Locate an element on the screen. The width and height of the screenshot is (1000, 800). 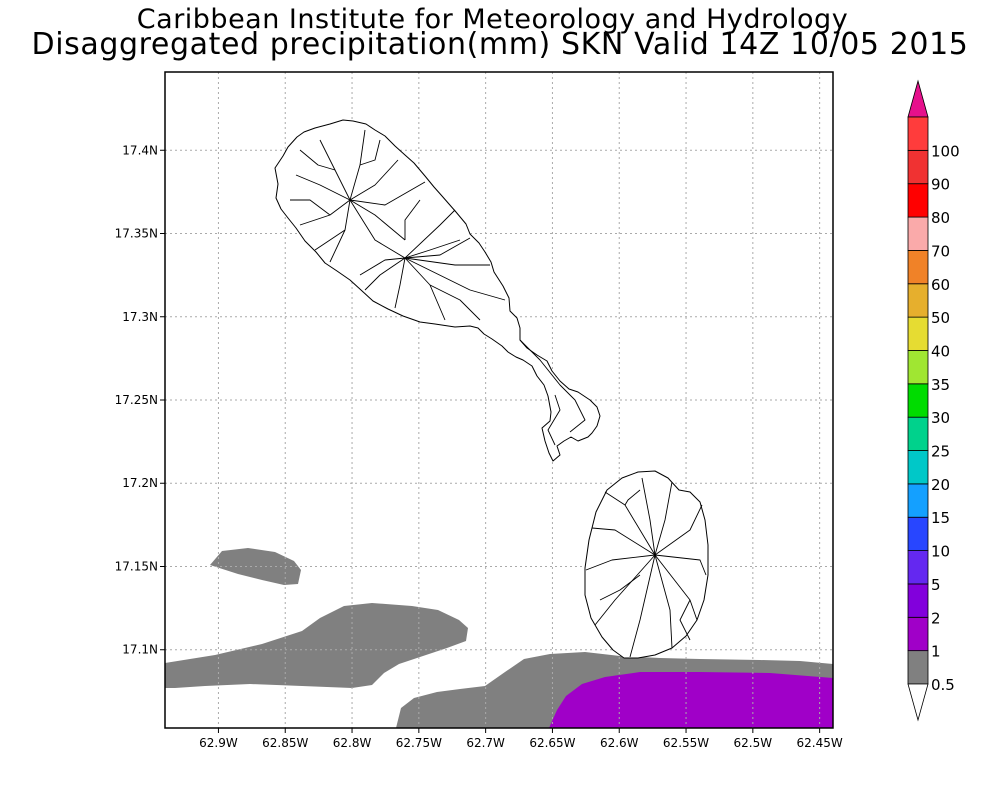
colorbar-top-arrow is located at coordinates (918, 98).